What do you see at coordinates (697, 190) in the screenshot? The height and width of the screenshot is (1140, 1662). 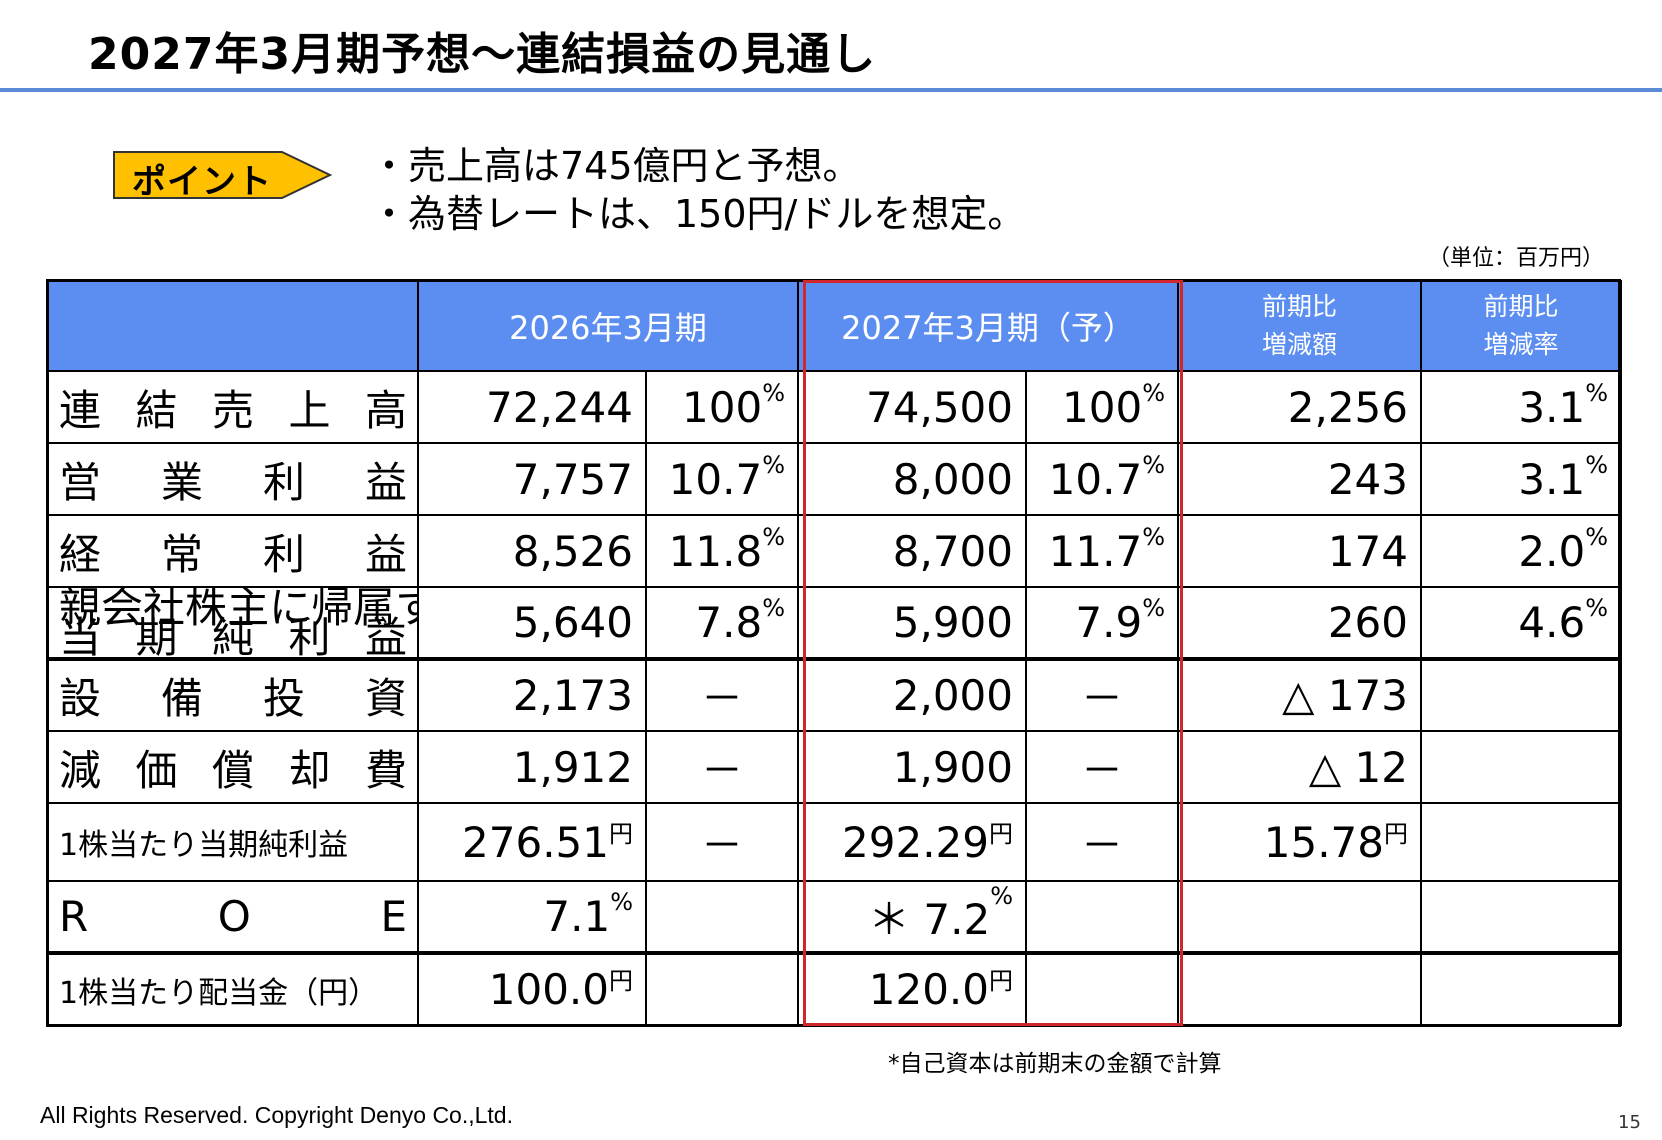 I see `point-bullets: ・売上高は745億円と予想。 ・為替レートは、150円/ドルを想定。` at bounding box center [697, 190].